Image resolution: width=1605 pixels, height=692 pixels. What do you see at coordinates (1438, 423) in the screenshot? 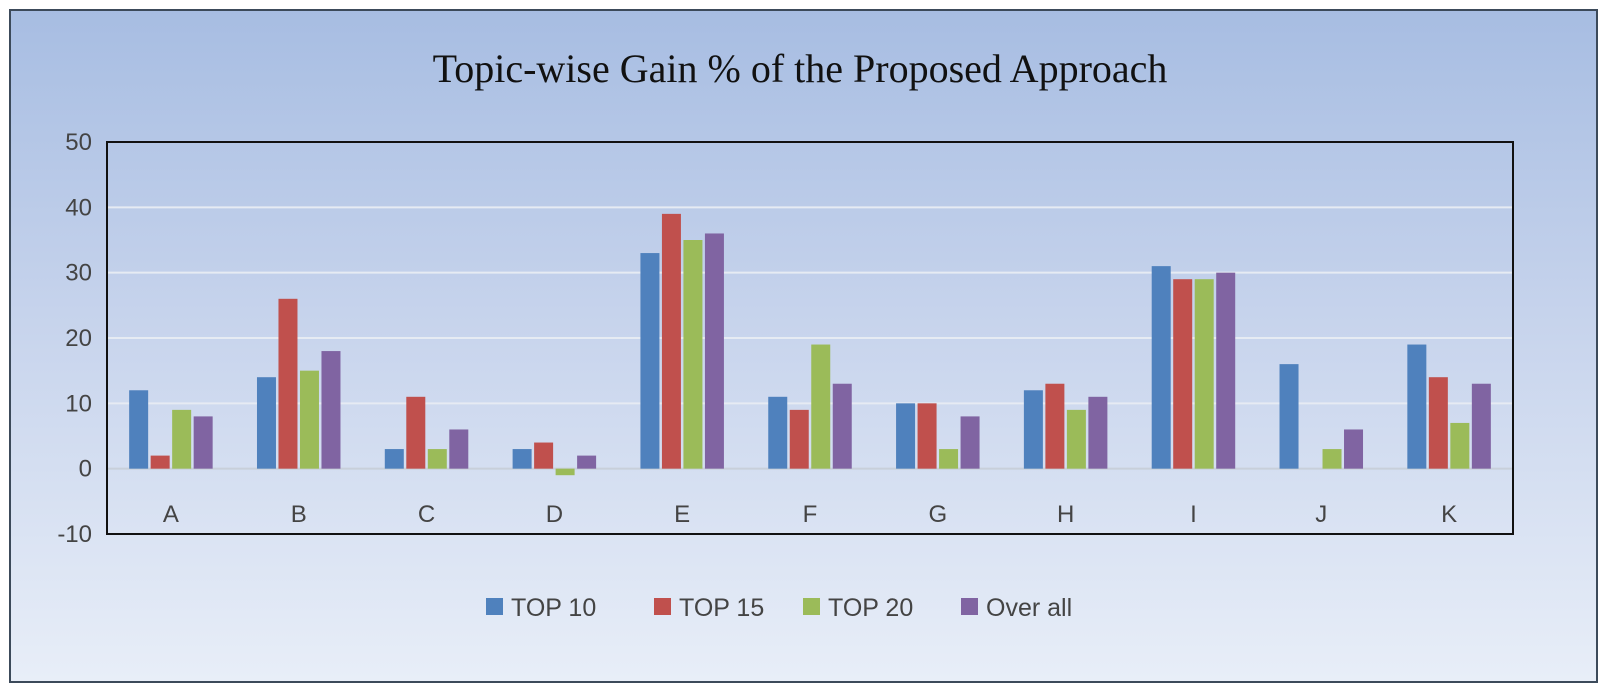
I see `bar-top-15-k` at bounding box center [1438, 423].